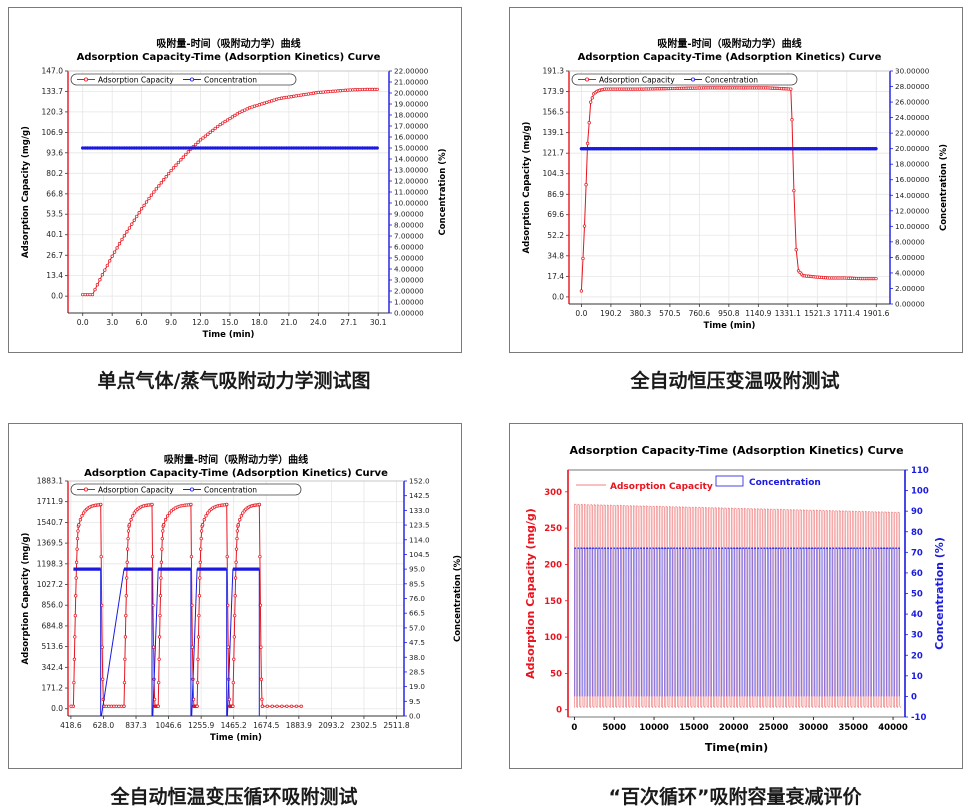 The image size is (972, 809). What do you see at coordinates (555, 214) in the screenshot?
I see `y-tick-label: 69.6` at bounding box center [555, 214].